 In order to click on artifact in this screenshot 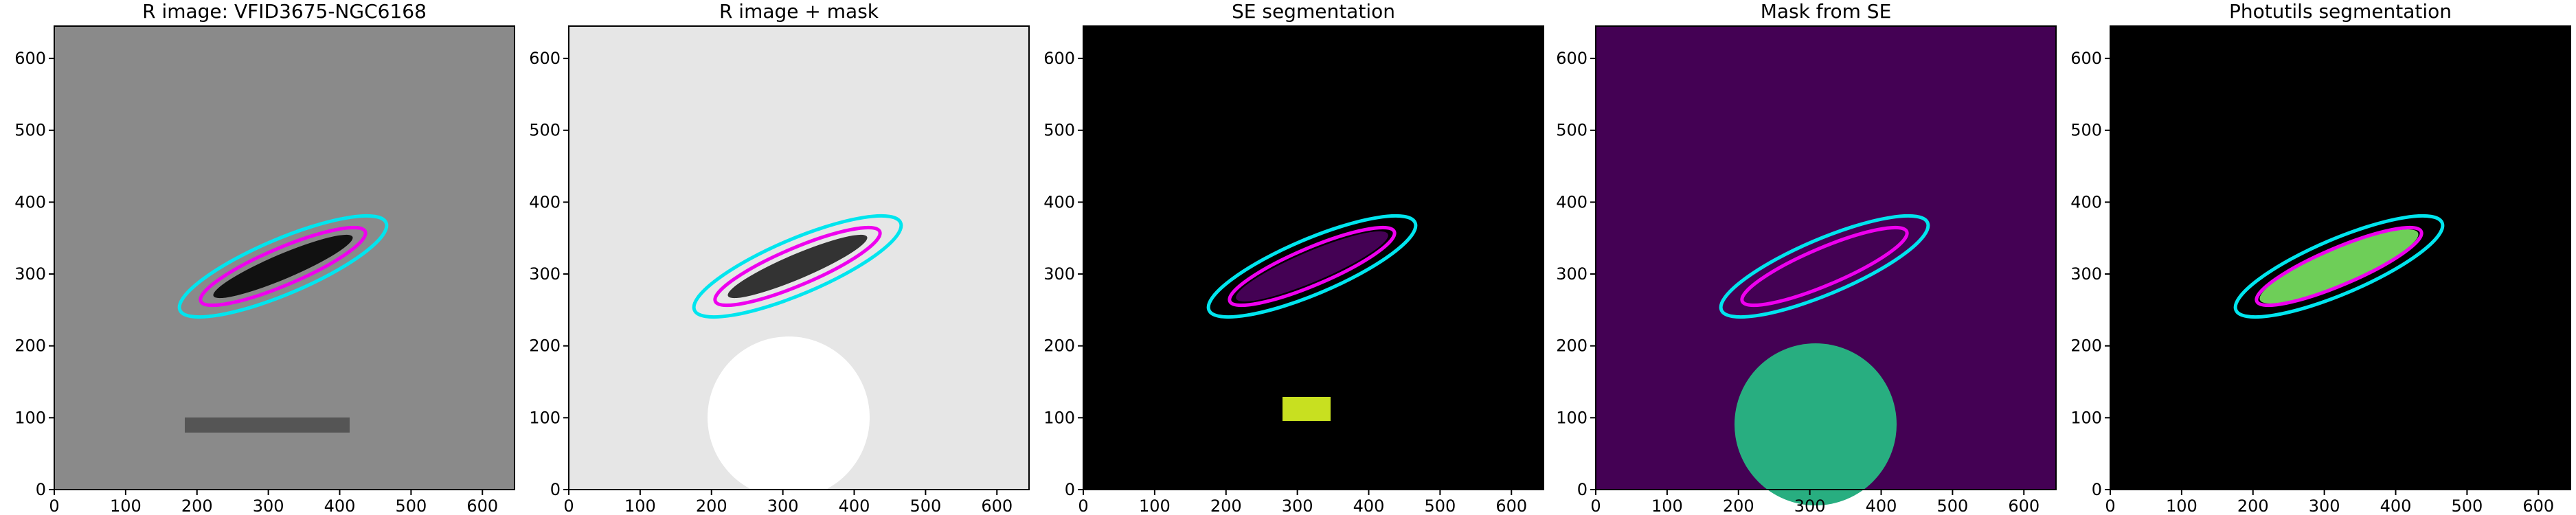, I will do `click(267, 425)`.